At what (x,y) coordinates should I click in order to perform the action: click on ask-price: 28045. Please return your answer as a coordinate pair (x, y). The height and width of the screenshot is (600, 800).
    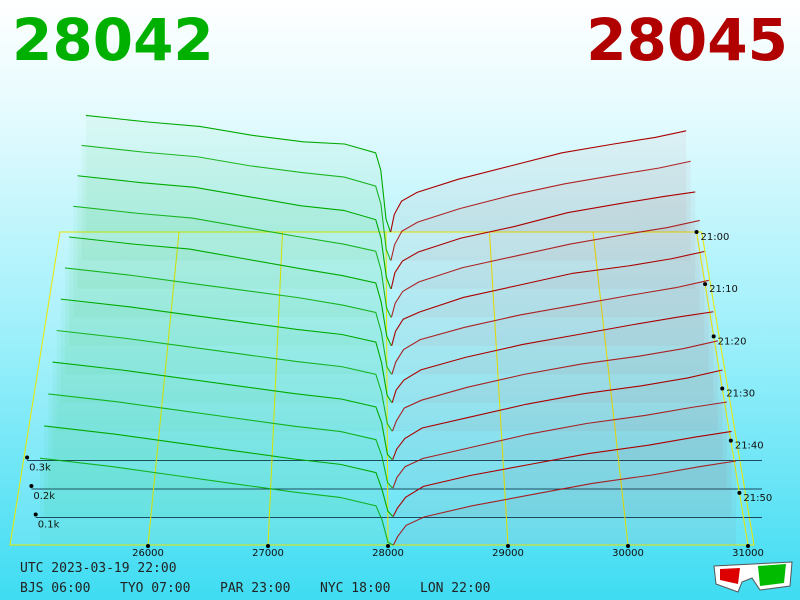
    Looking at the image, I should click on (687, 40).